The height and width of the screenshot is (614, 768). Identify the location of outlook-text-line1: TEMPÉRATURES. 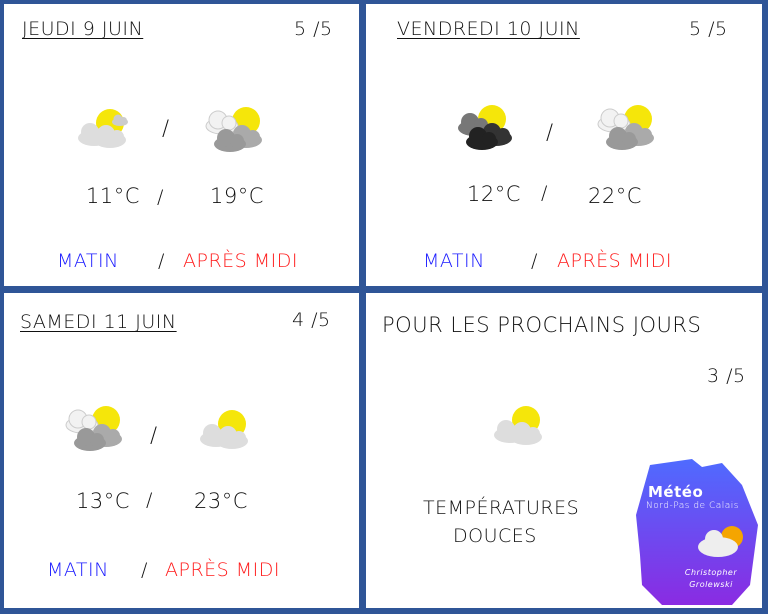
(501, 508).